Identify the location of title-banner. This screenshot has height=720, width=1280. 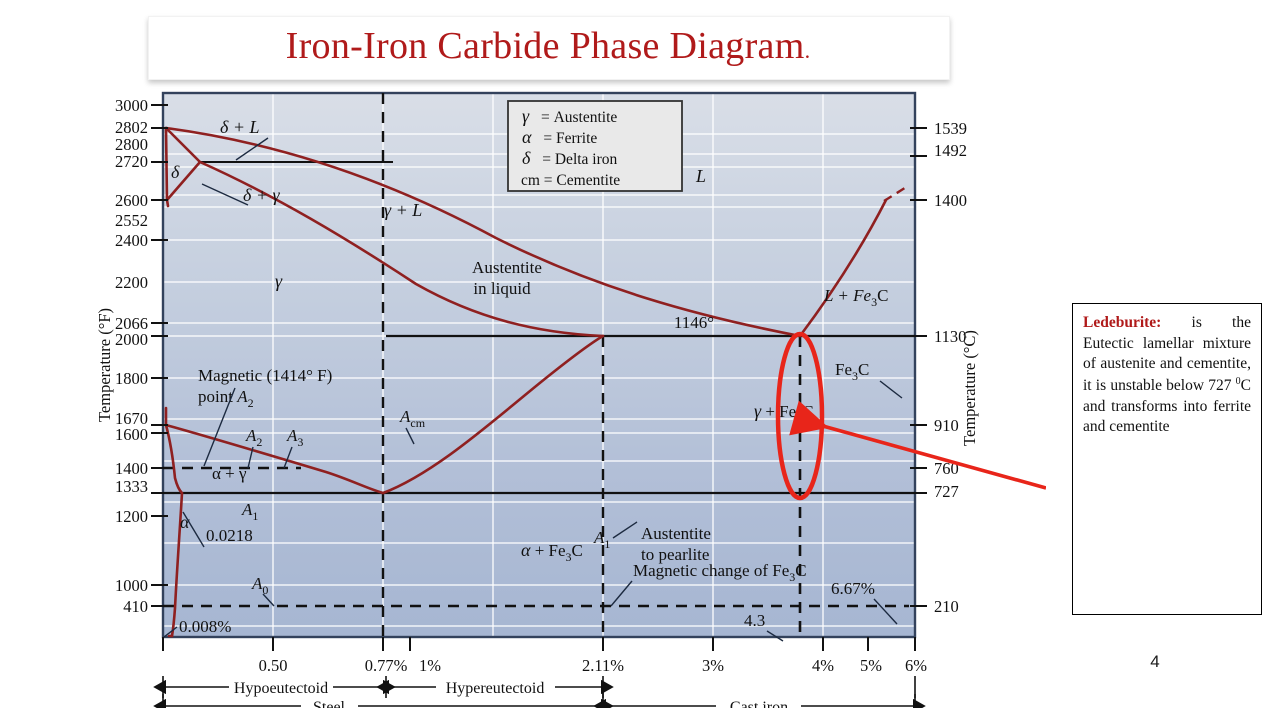
(549, 48).